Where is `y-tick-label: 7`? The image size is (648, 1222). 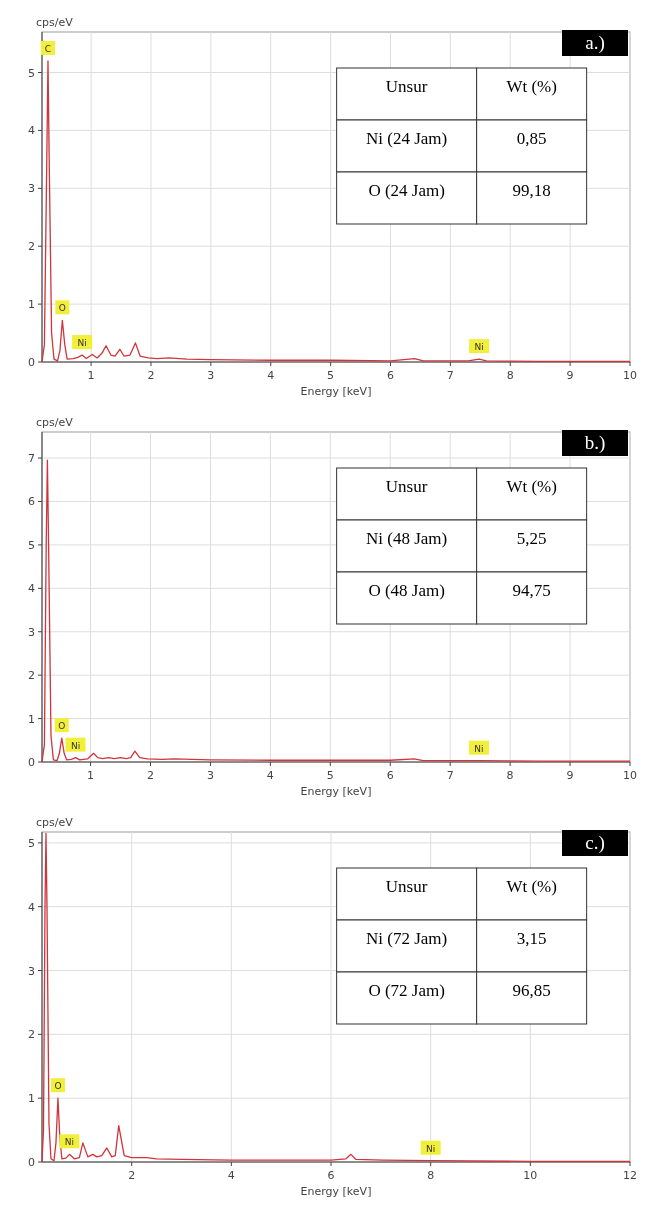 y-tick-label: 7 is located at coordinates (31, 459).